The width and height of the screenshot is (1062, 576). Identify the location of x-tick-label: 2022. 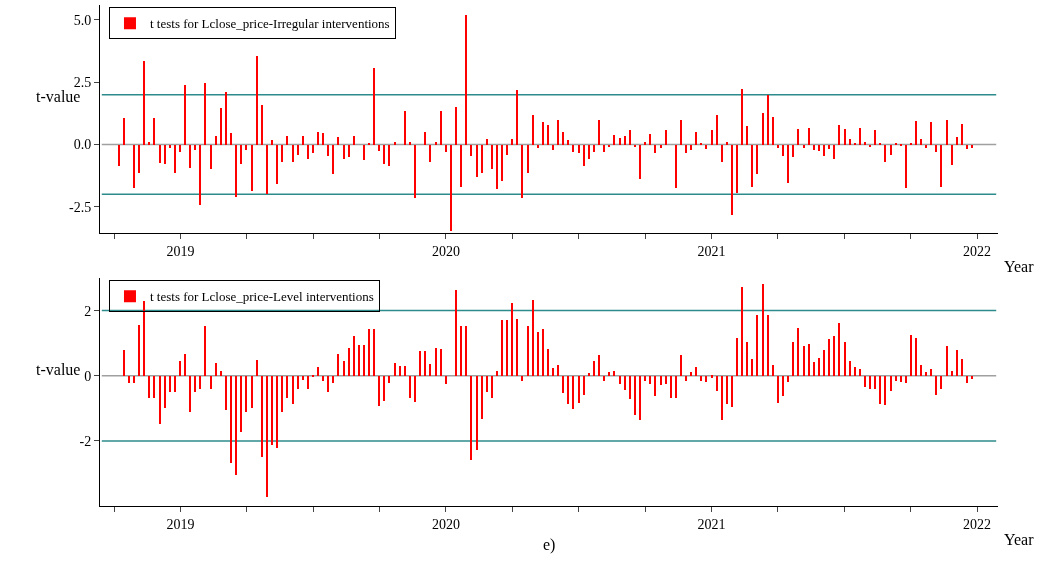
(977, 524).